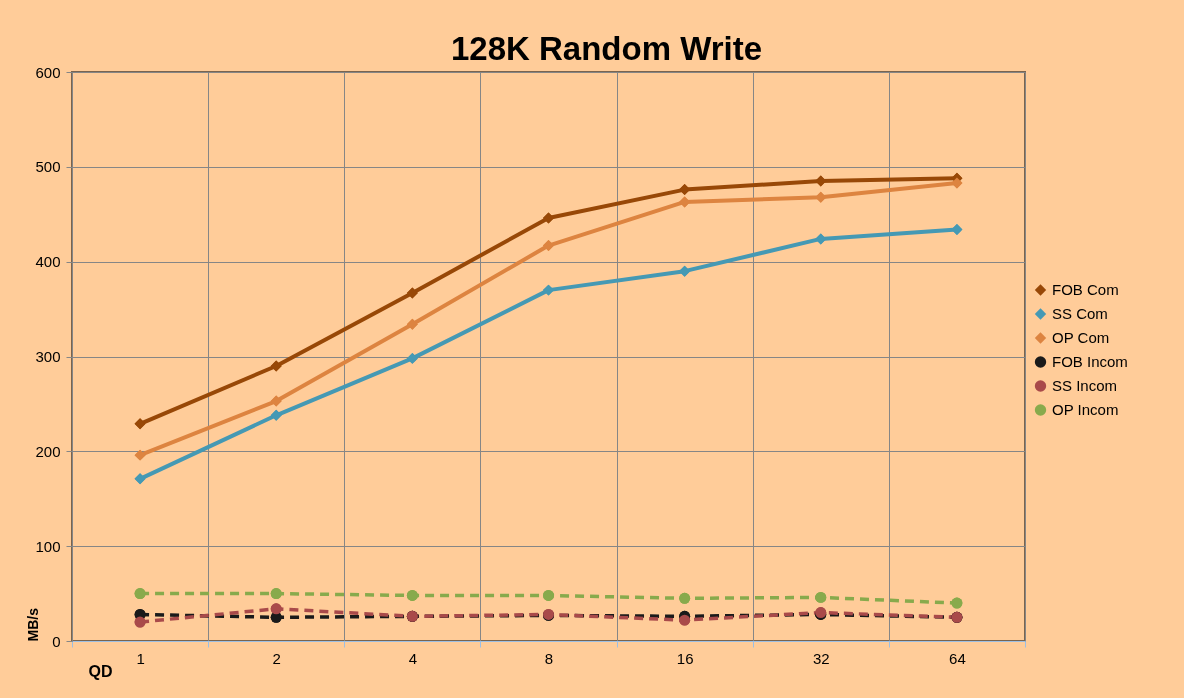 This screenshot has height=698, width=1184. What do you see at coordinates (276, 658) in the screenshot?
I see `x-tick-label: 2` at bounding box center [276, 658].